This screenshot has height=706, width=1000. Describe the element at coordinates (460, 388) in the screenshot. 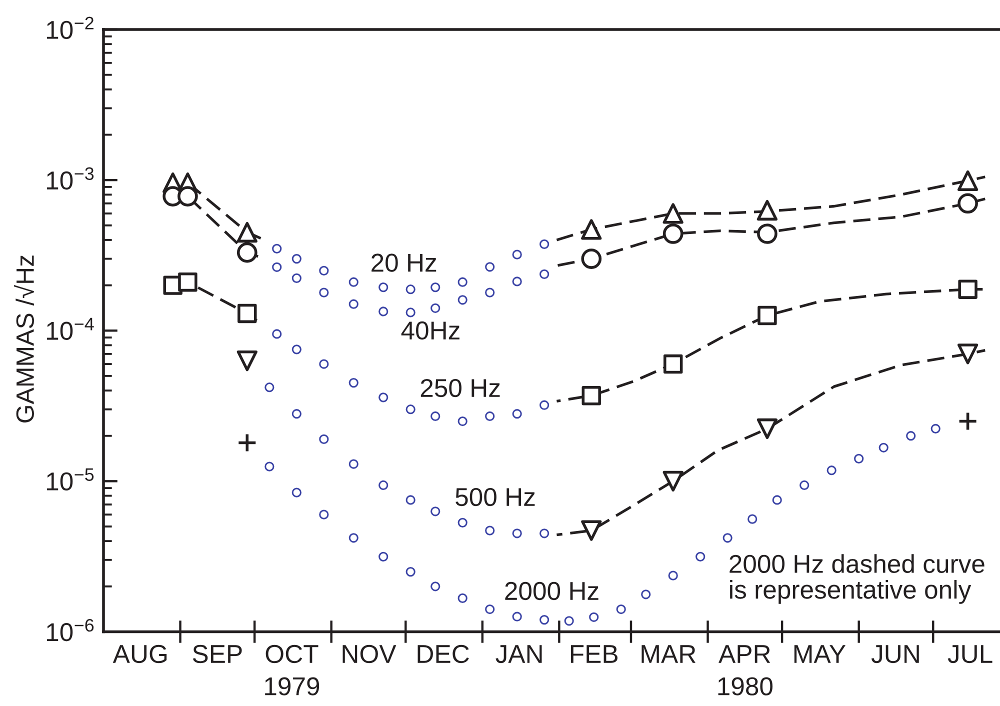

I see `annotation: 250 Hz` at that location.